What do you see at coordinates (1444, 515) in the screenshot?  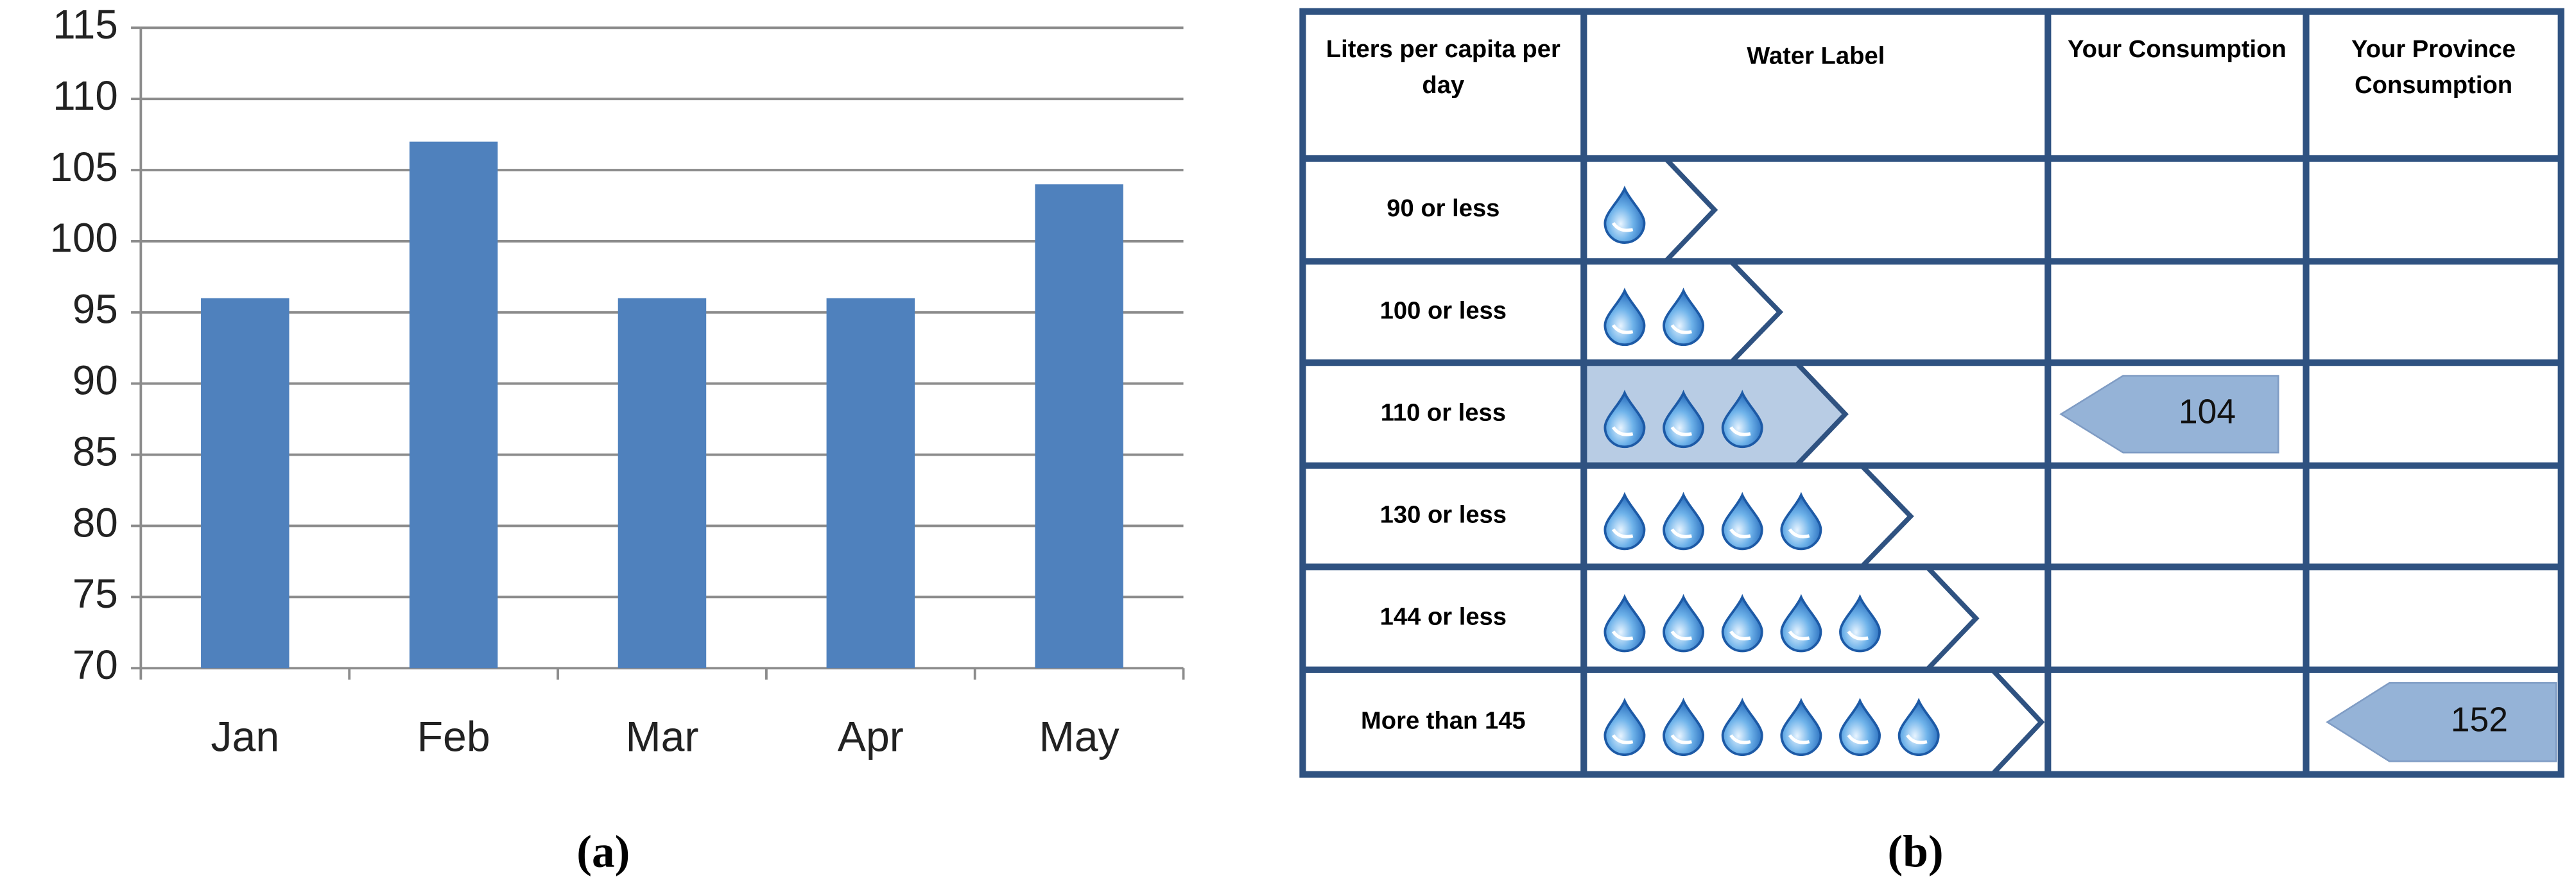 I see `row-label: 130 or less` at bounding box center [1444, 515].